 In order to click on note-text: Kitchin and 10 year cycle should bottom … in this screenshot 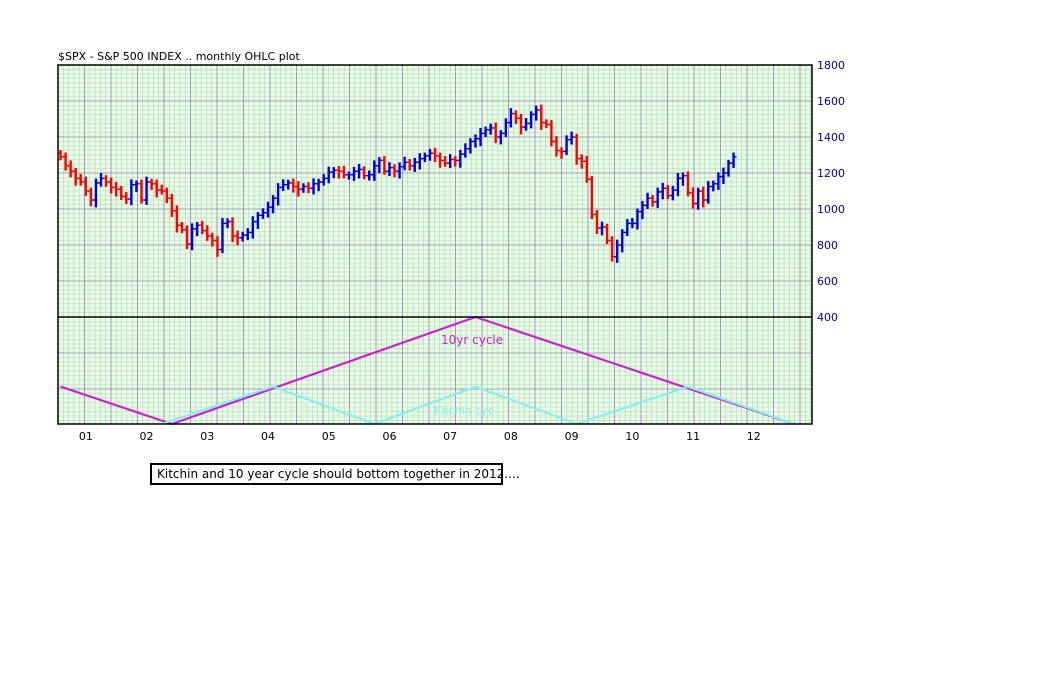, I will do `click(338, 474)`.